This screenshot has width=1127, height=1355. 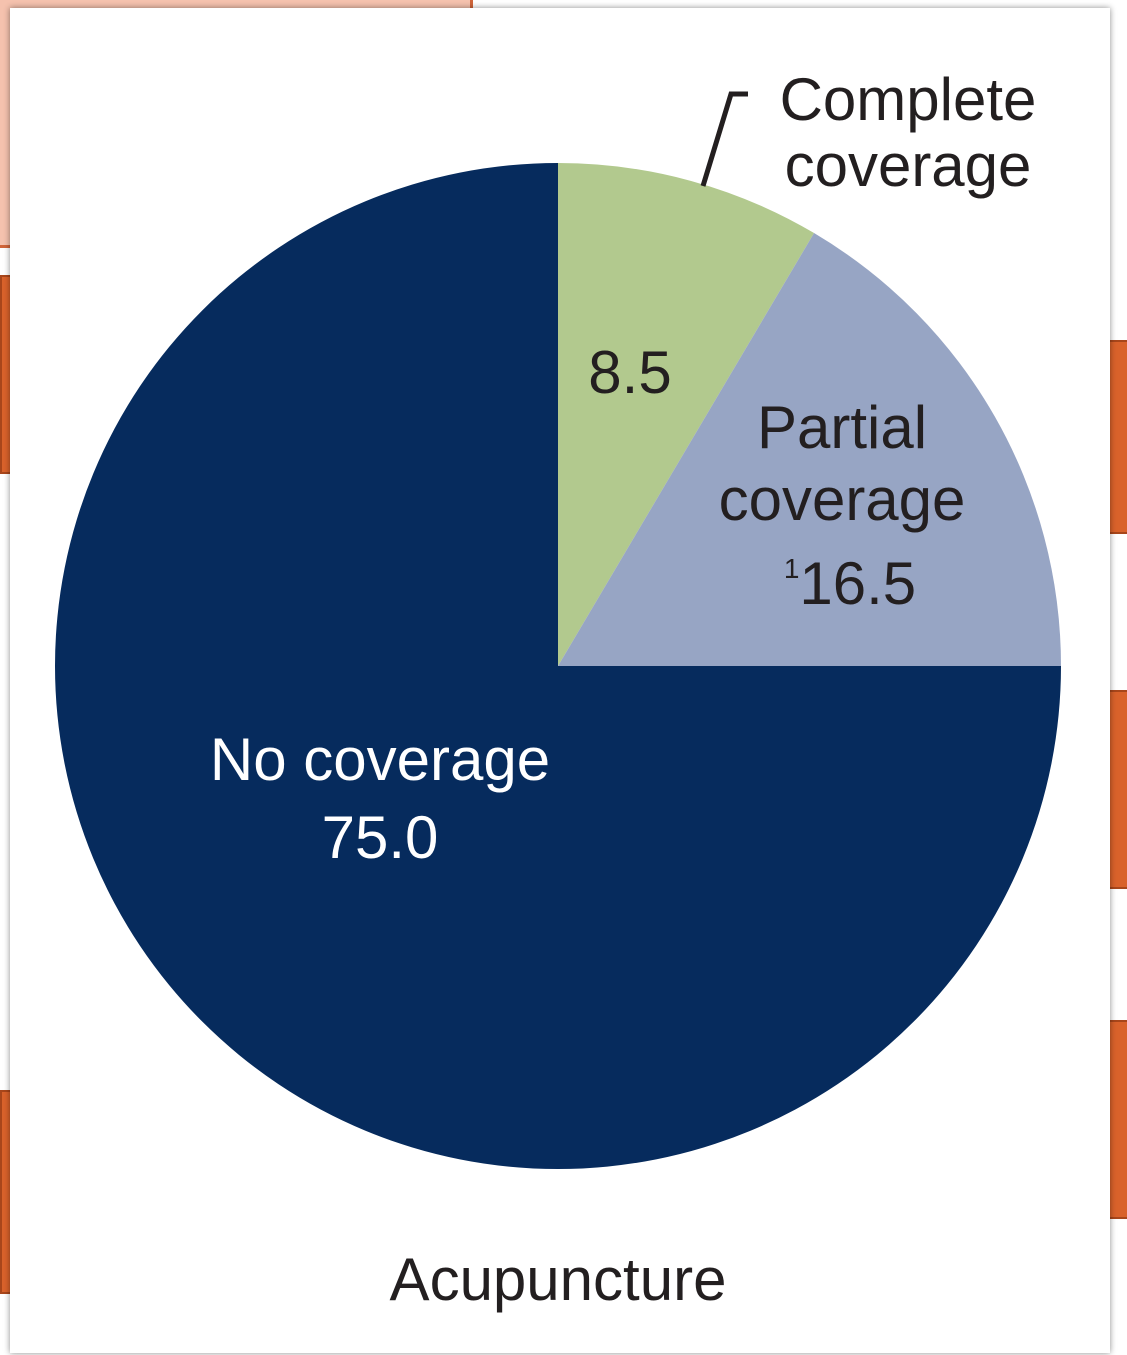 What do you see at coordinates (850, 583) in the screenshot?
I see `slice-value-partial-coverage: 116.5` at bounding box center [850, 583].